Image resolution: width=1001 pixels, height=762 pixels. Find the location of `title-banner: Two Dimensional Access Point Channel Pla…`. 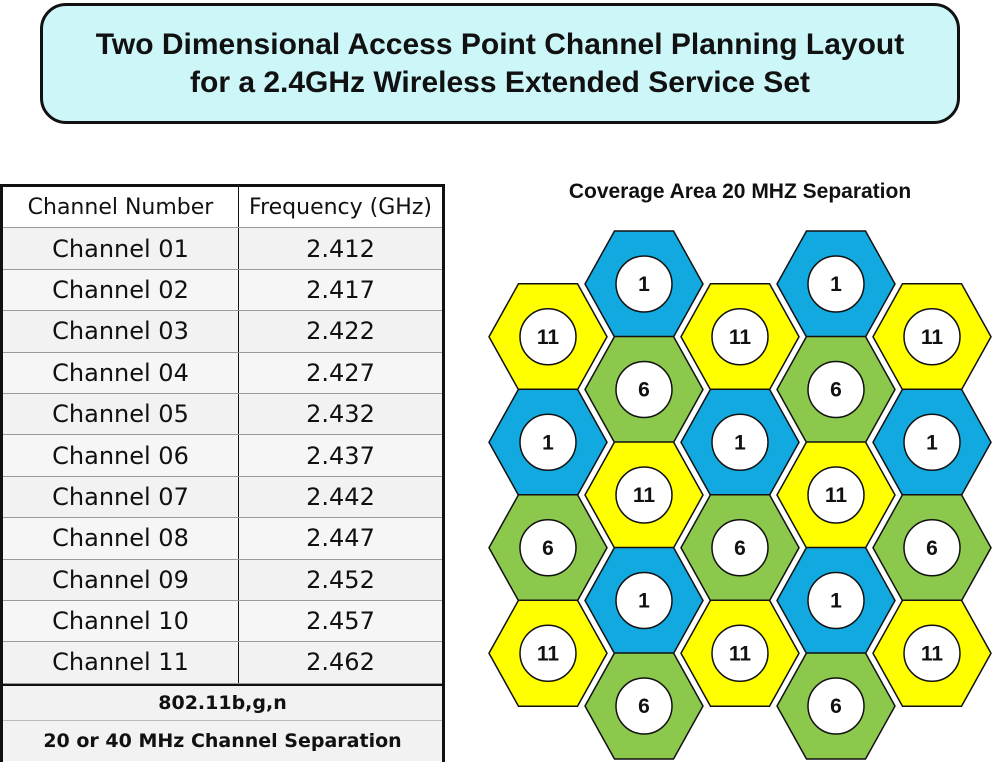

title-banner: Two Dimensional Access Point Channel Pla… is located at coordinates (500, 63).